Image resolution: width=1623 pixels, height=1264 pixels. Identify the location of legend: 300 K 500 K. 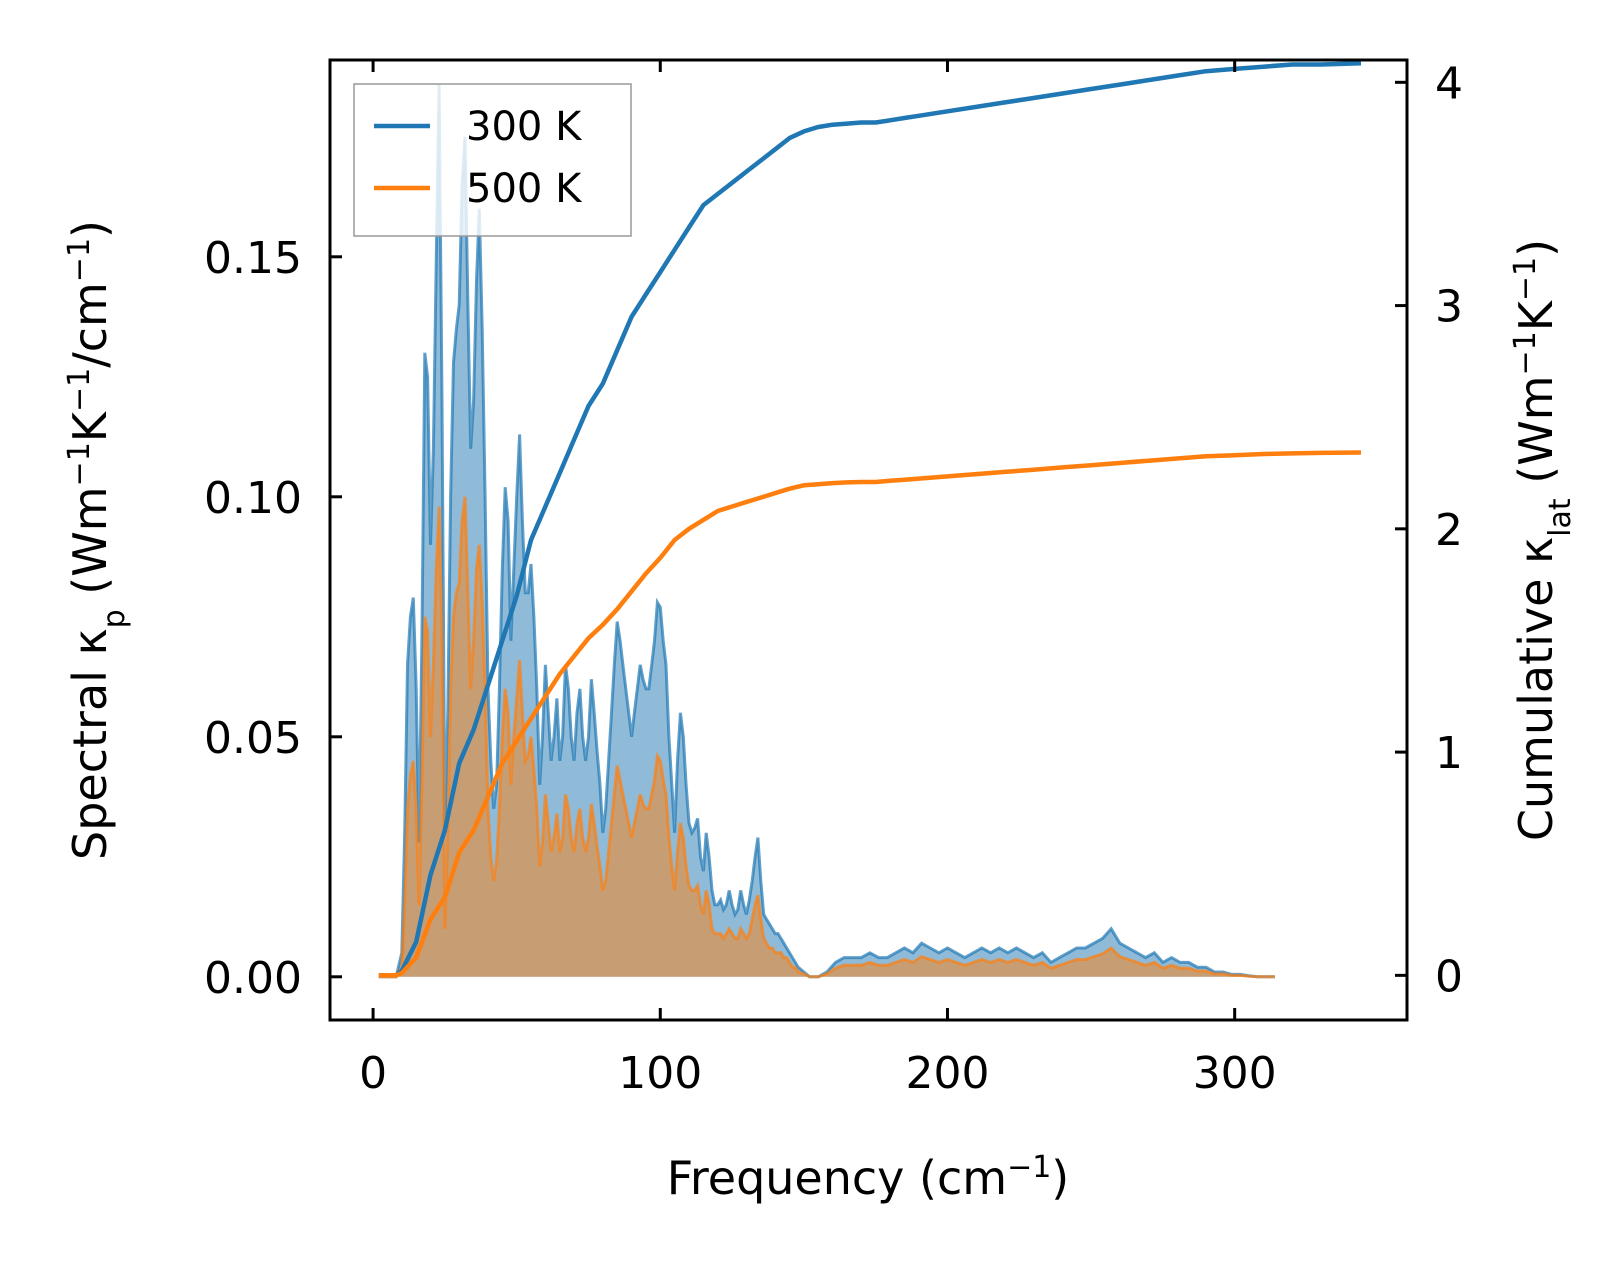
(492, 160).